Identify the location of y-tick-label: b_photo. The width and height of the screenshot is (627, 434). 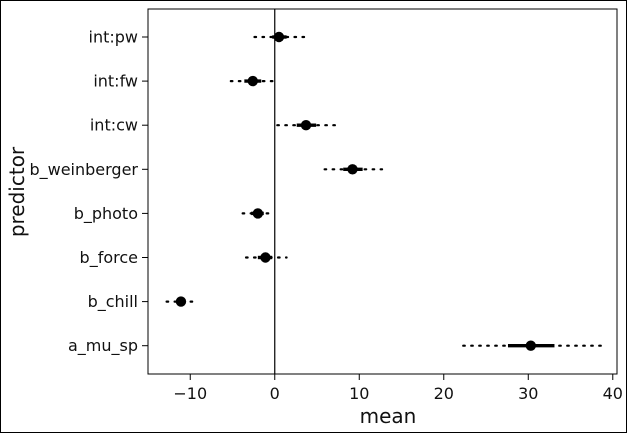
(106, 214).